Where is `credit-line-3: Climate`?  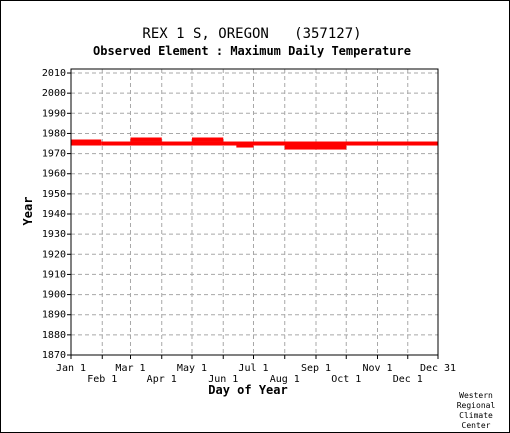 credit-line-3: Climate is located at coordinates (476, 415).